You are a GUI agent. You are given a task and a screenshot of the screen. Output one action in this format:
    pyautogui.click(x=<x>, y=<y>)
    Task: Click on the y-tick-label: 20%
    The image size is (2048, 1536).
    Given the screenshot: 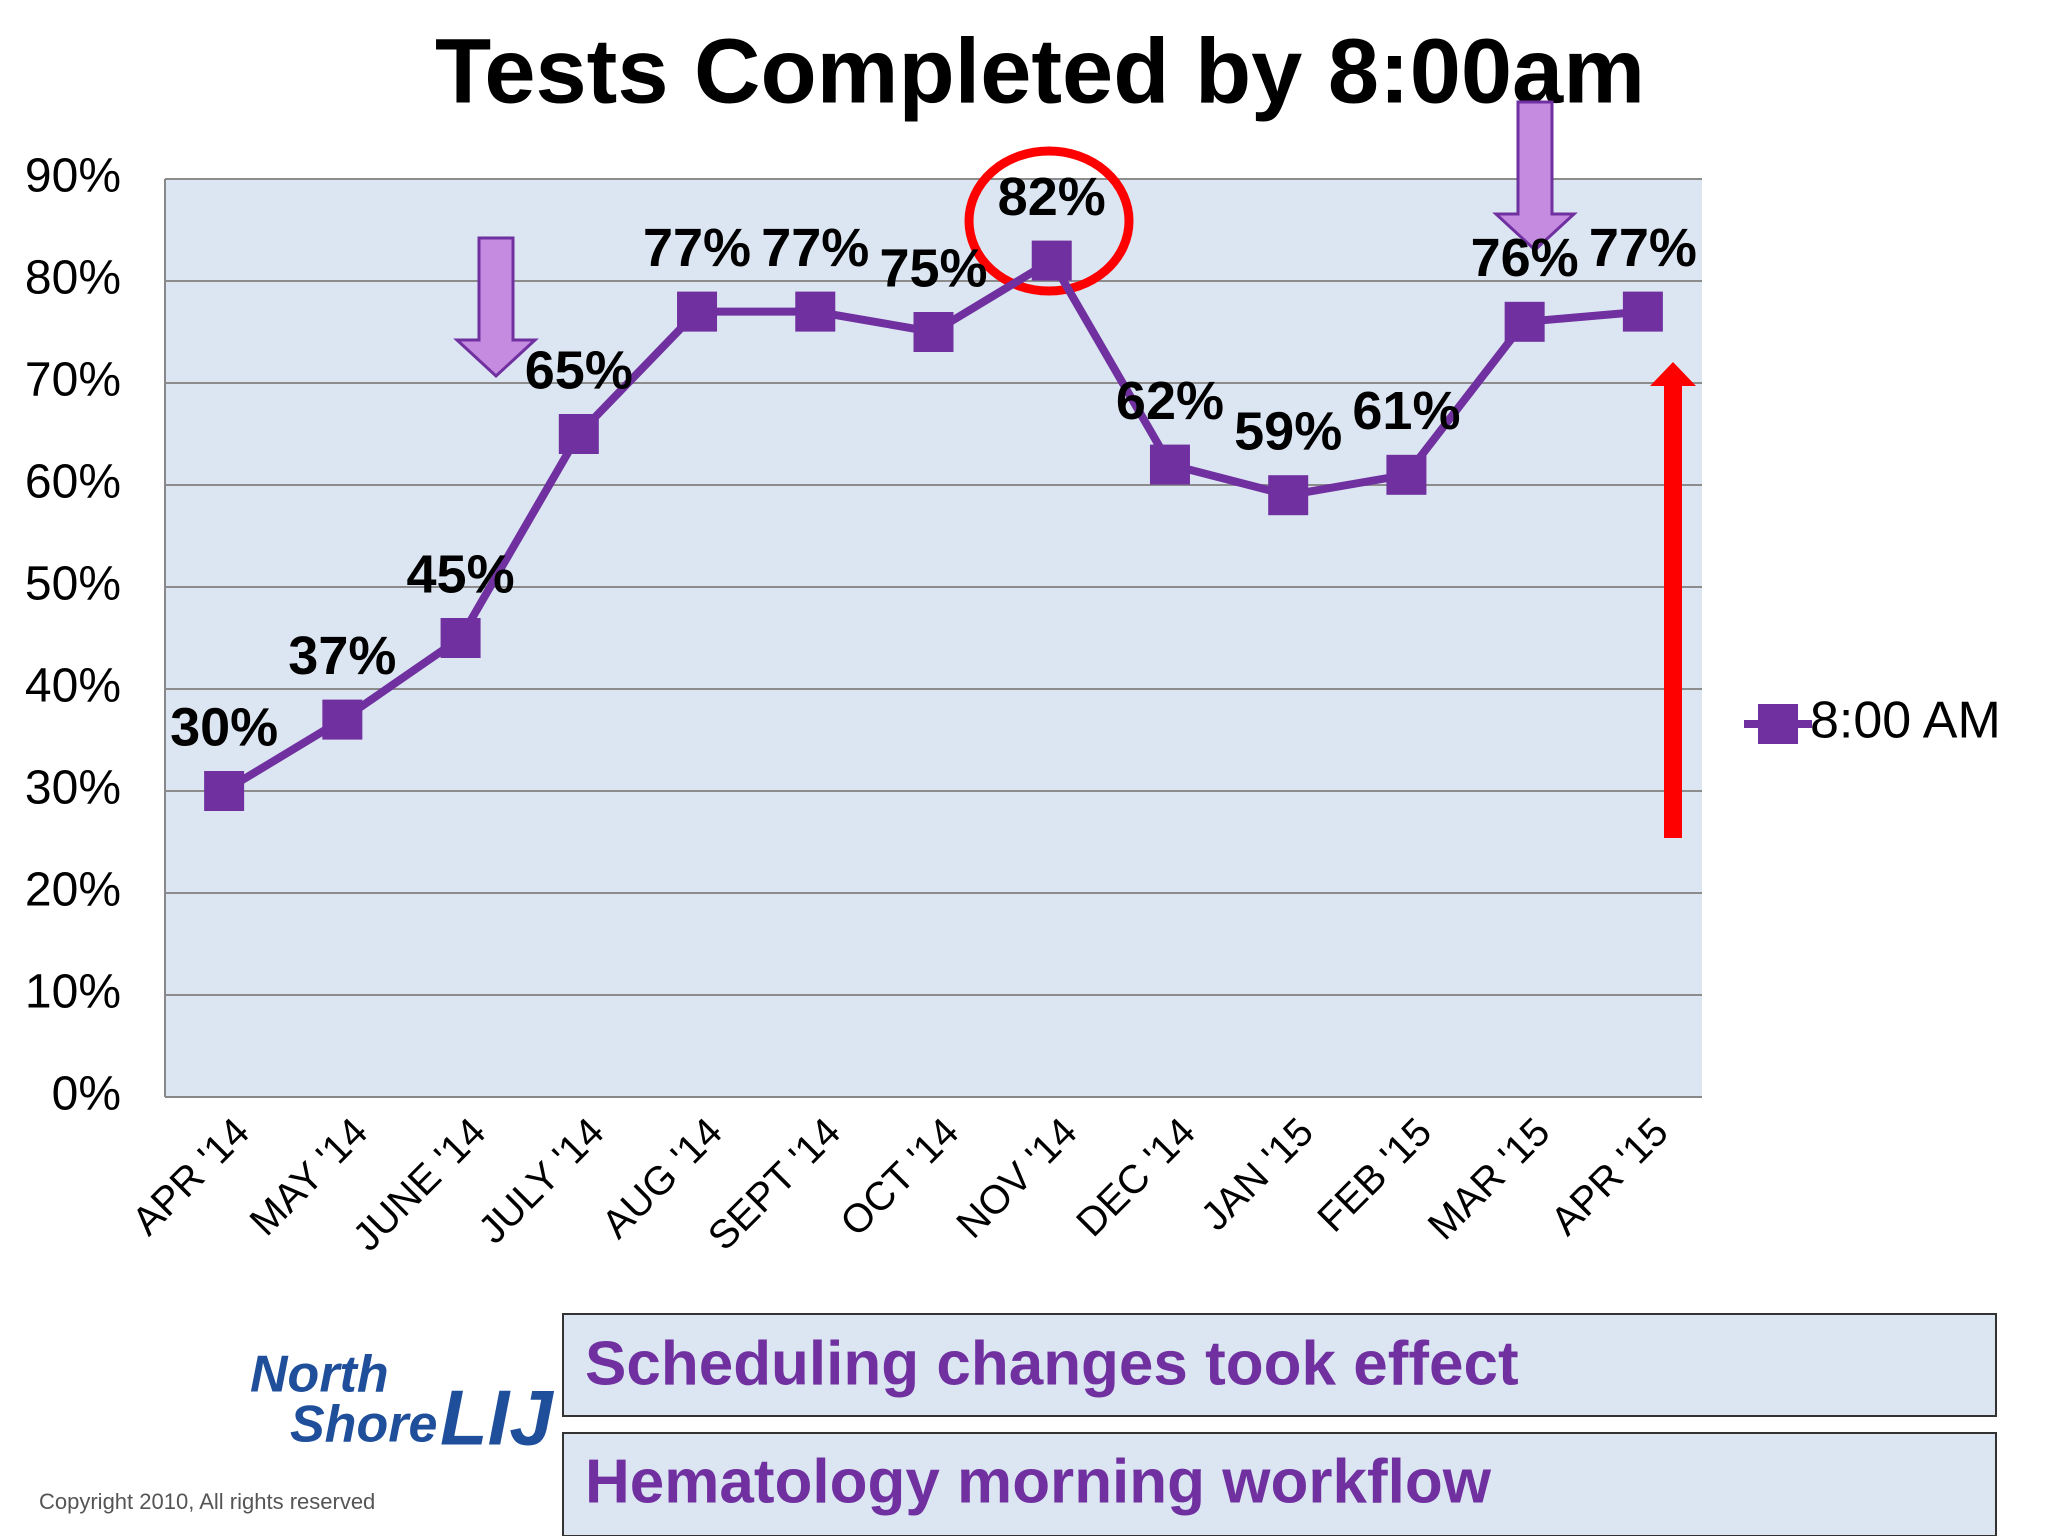 What is the action you would take?
    pyautogui.click(x=73, y=890)
    